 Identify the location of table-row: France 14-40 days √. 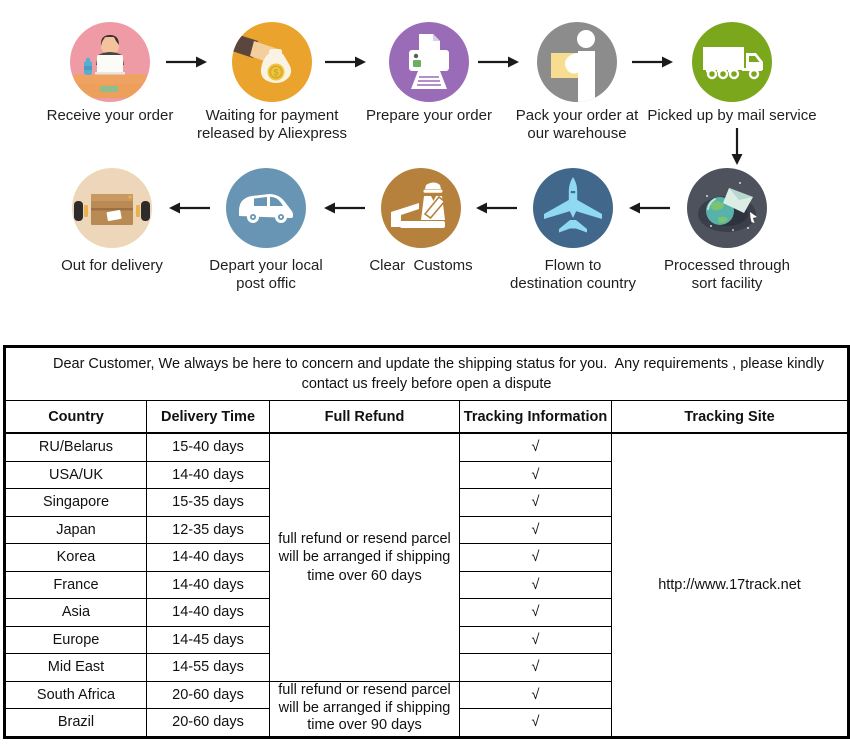
(426, 584).